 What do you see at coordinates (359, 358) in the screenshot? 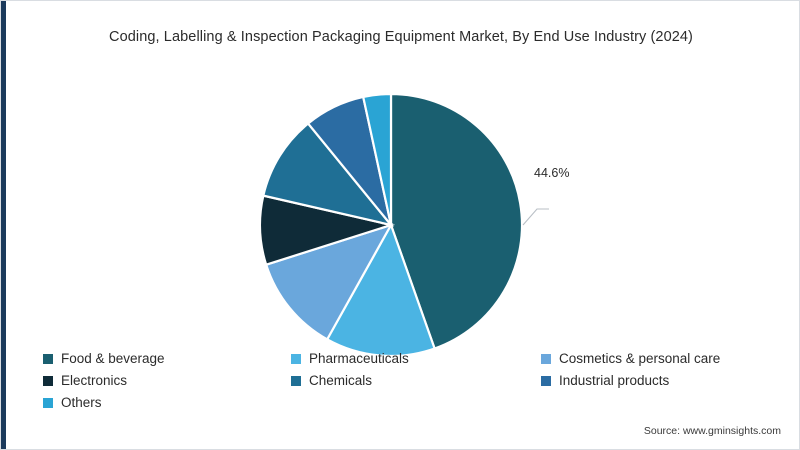
I see `legend-item-label: Pharmaceuticals` at bounding box center [359, 358].